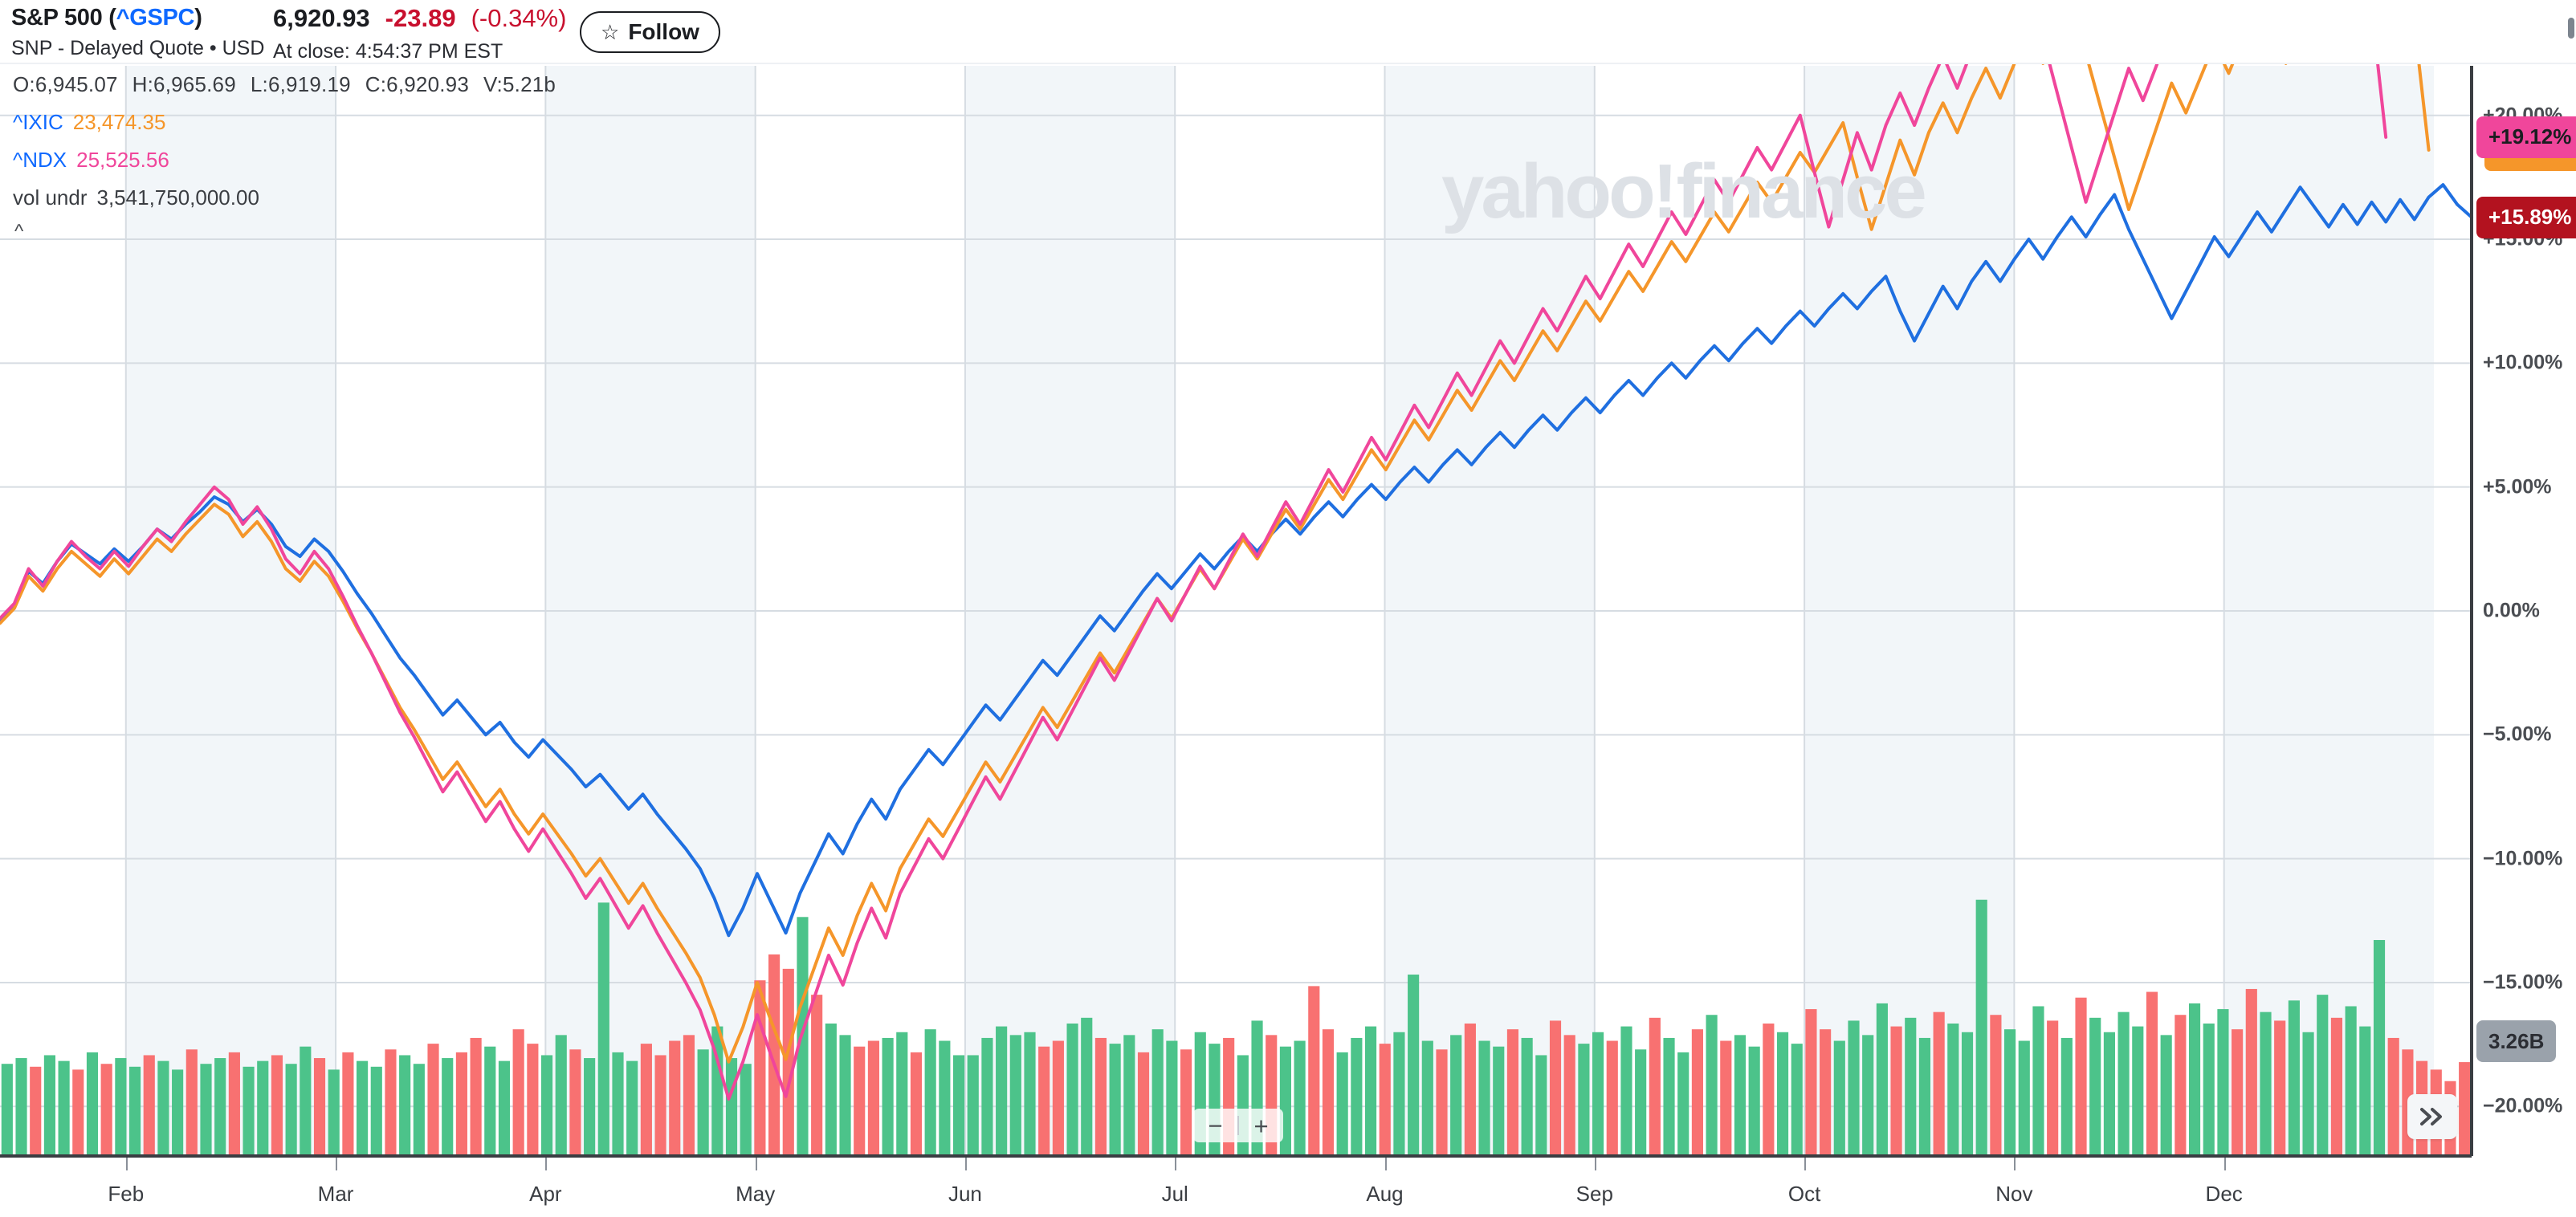  I want to click on legend-value-ndx: 25,525.56, so click(122, 160).